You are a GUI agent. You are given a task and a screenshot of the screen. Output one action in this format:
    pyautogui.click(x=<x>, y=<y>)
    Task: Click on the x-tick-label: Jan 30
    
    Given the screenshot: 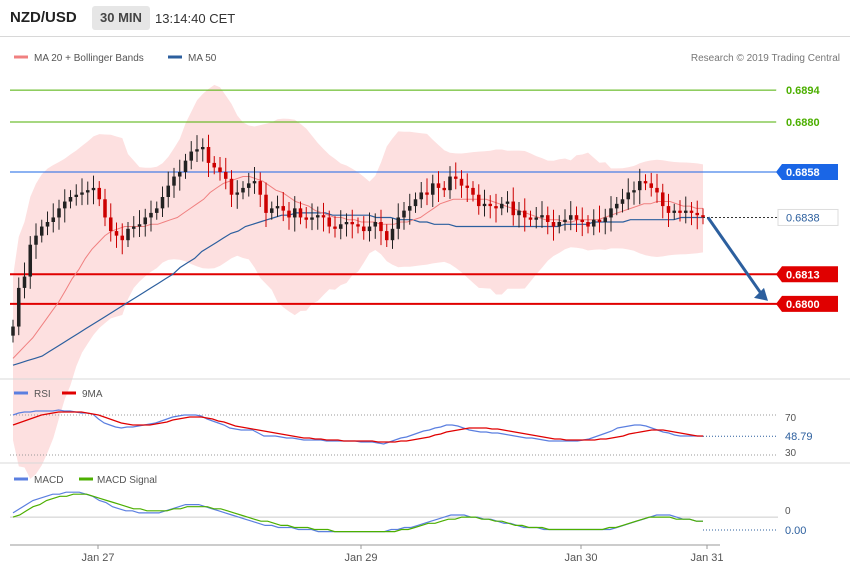 What is the action you would take?
    pyautogui.click(x=580, y=558)
    